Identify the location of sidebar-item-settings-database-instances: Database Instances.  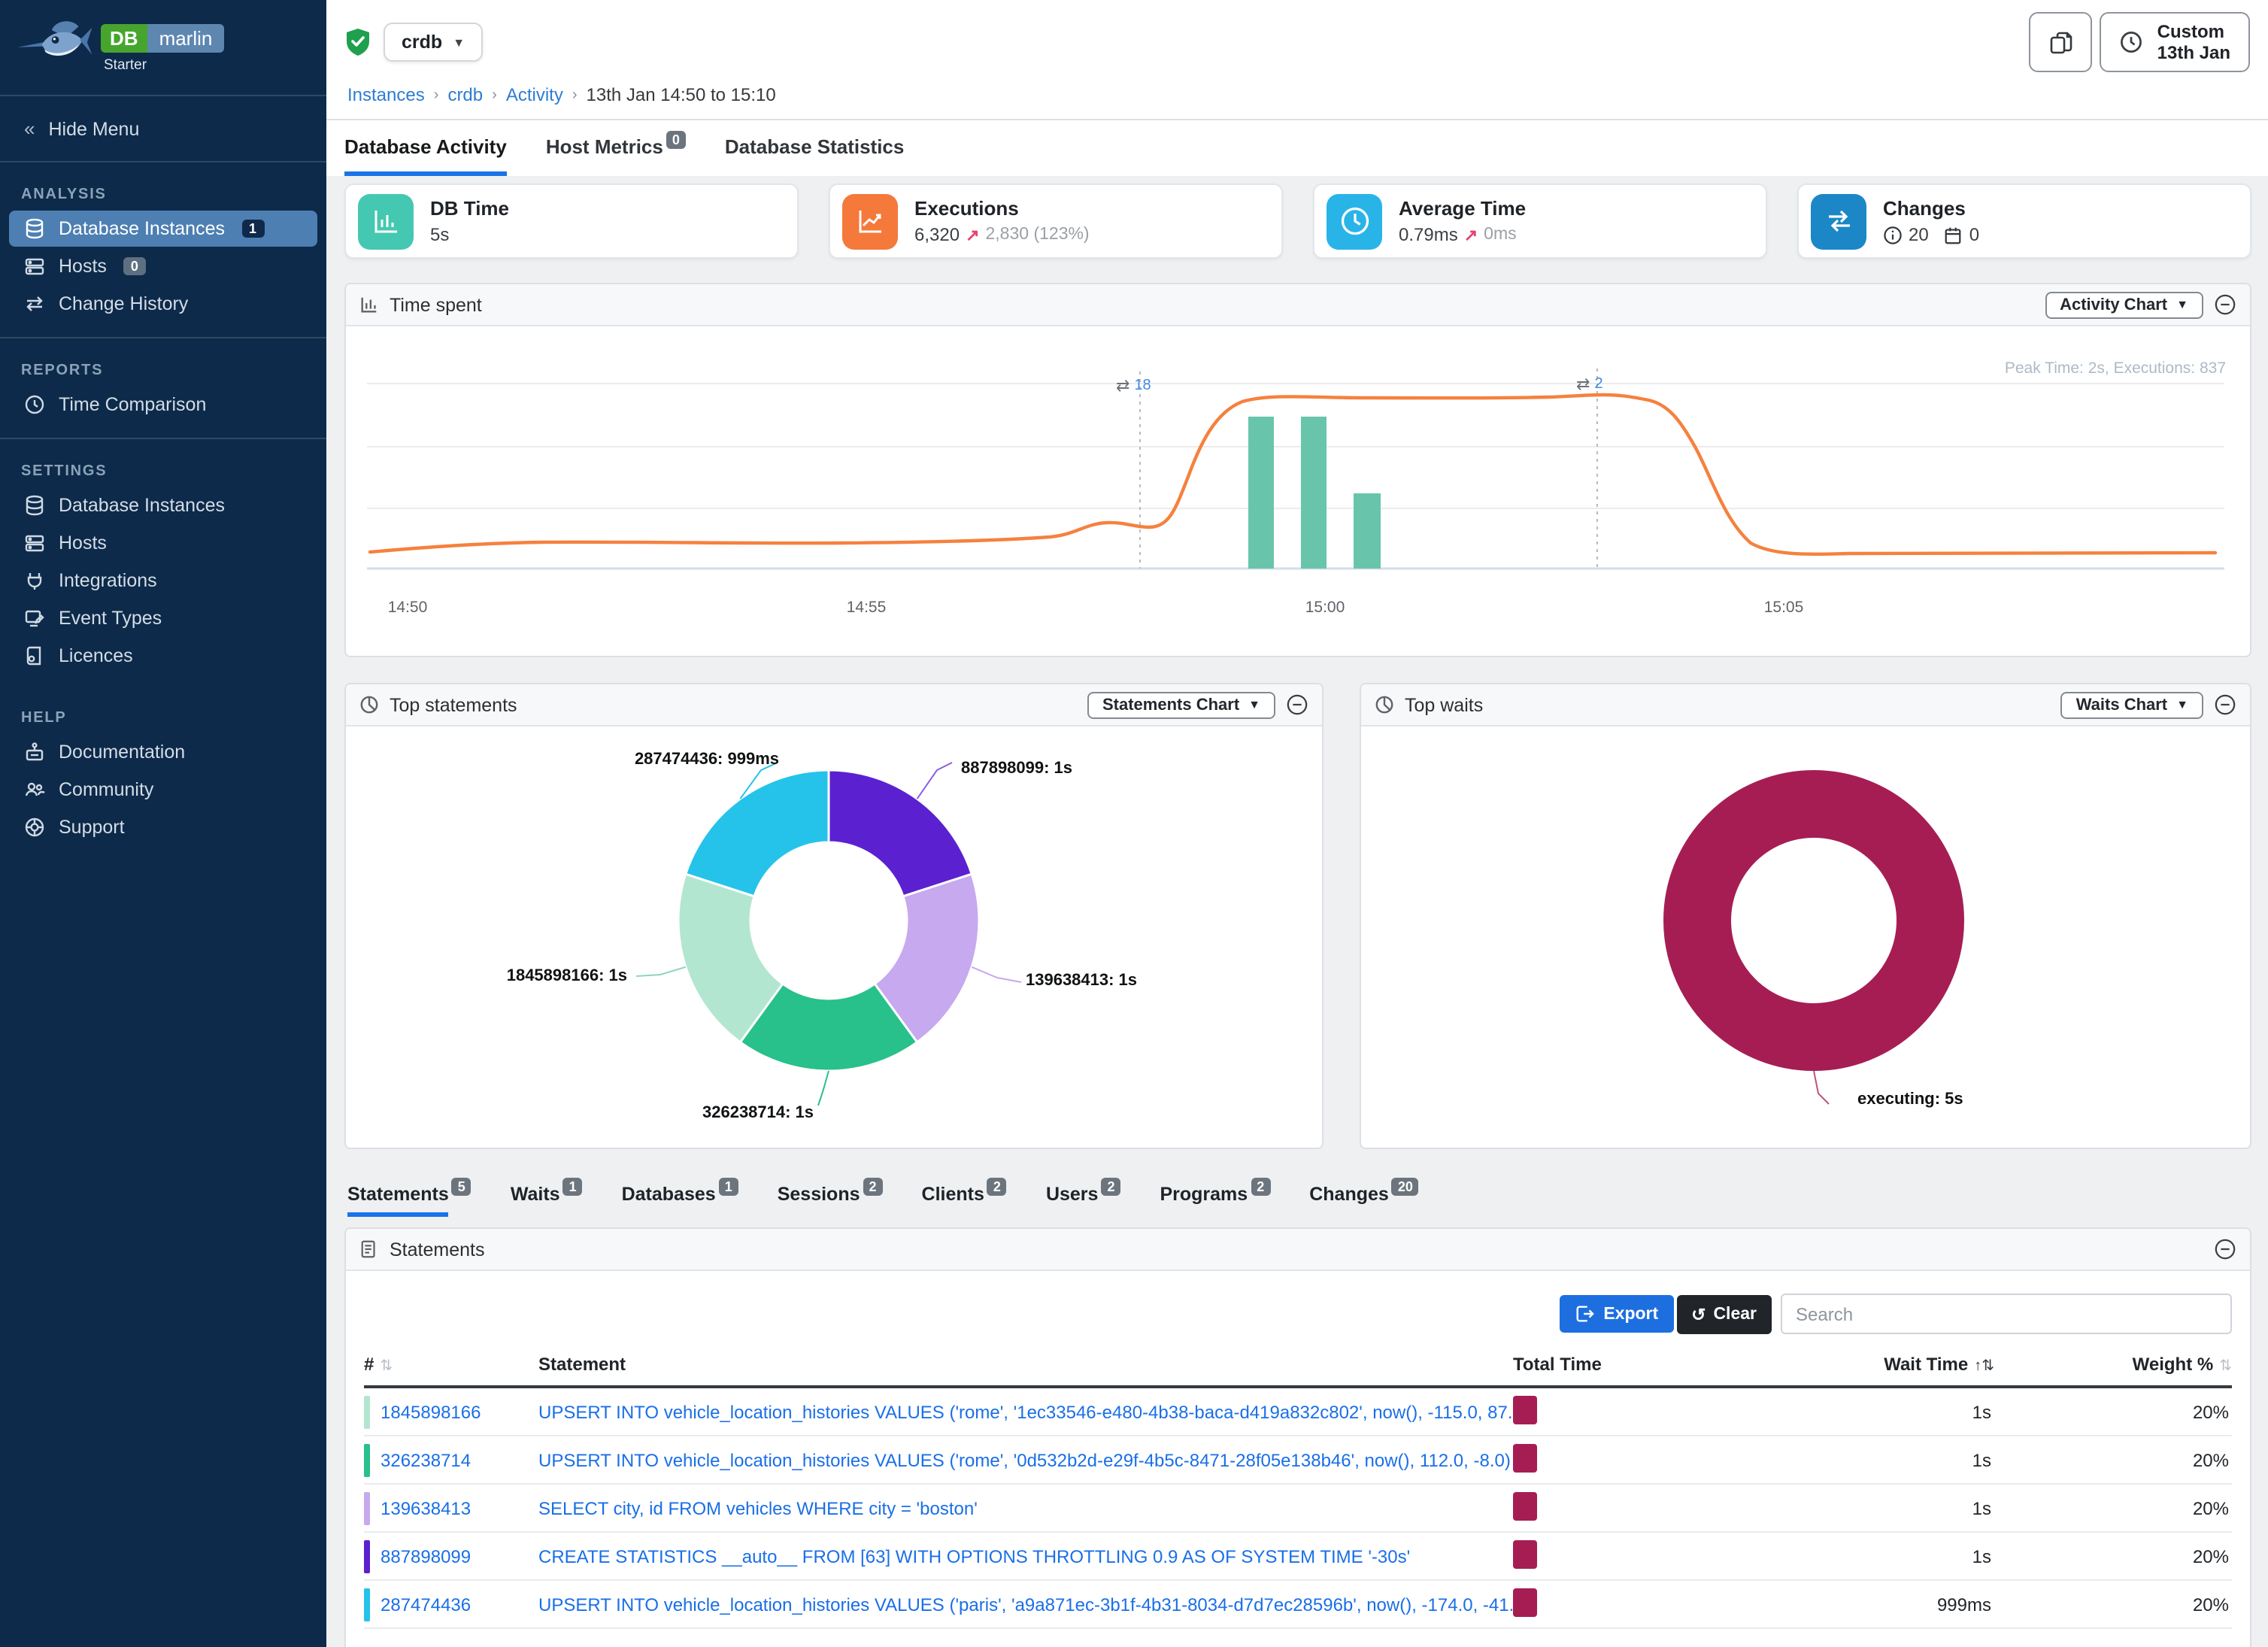
(163, 505).